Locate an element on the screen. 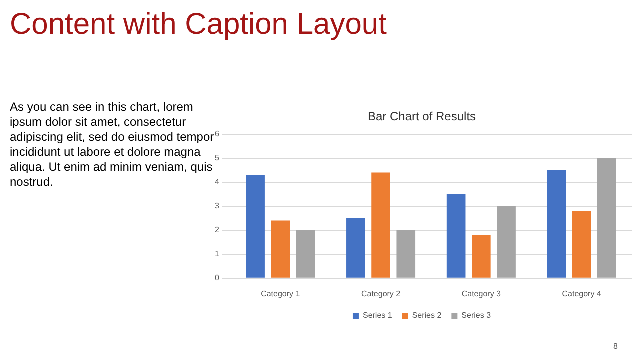  y-tick-label: 6 is located at coordinates (217, 134).